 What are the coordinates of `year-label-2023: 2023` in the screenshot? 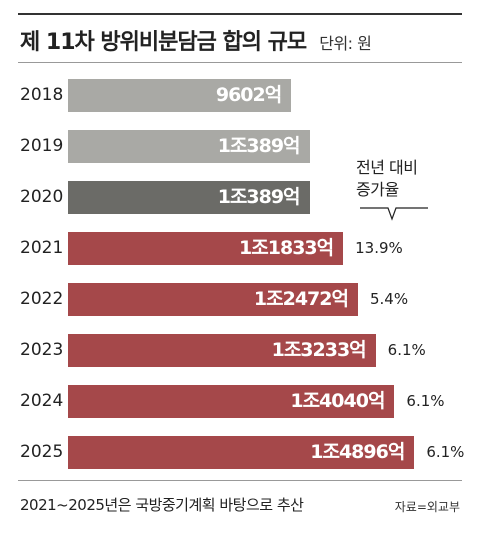 It's located at (42, 350).